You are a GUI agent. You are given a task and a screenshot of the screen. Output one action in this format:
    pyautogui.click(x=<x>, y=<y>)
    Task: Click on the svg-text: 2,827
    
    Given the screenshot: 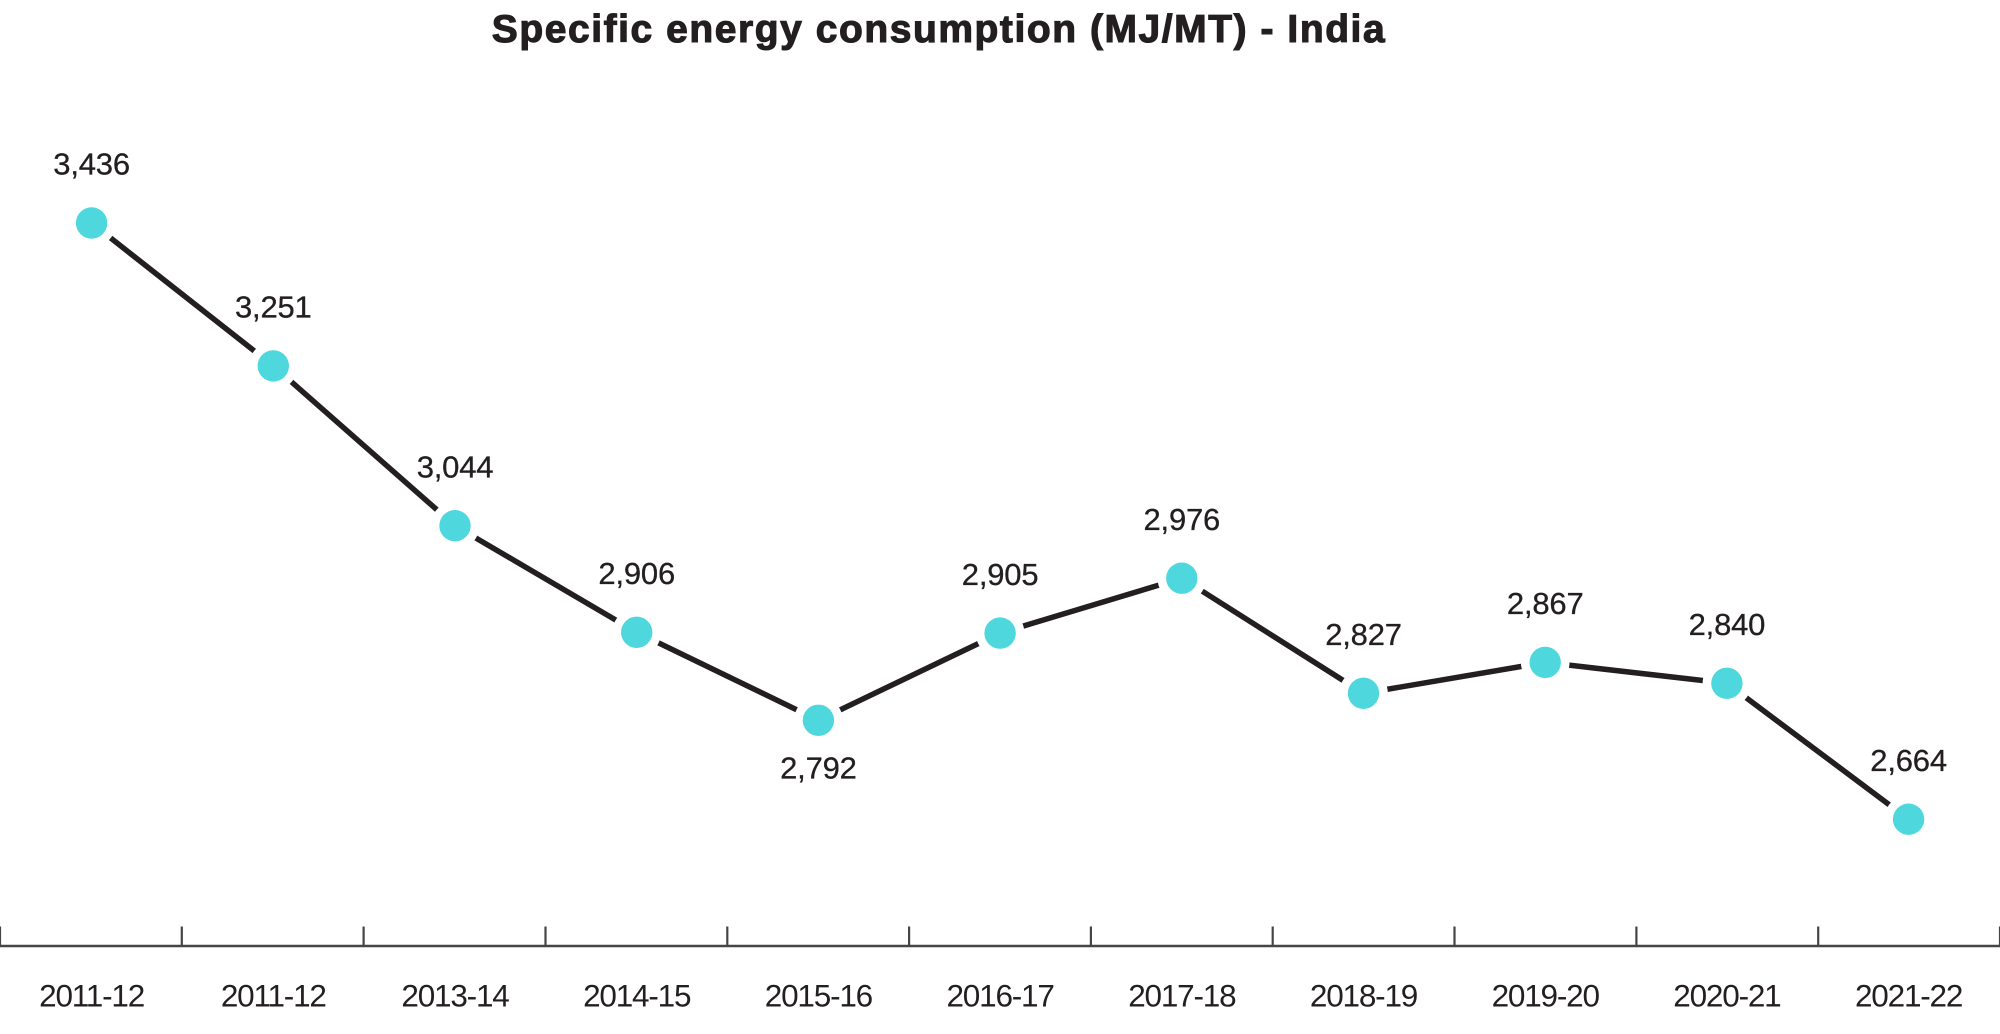 What is the action you would take?
    pyautogui.click(x=1363, y=634)
    